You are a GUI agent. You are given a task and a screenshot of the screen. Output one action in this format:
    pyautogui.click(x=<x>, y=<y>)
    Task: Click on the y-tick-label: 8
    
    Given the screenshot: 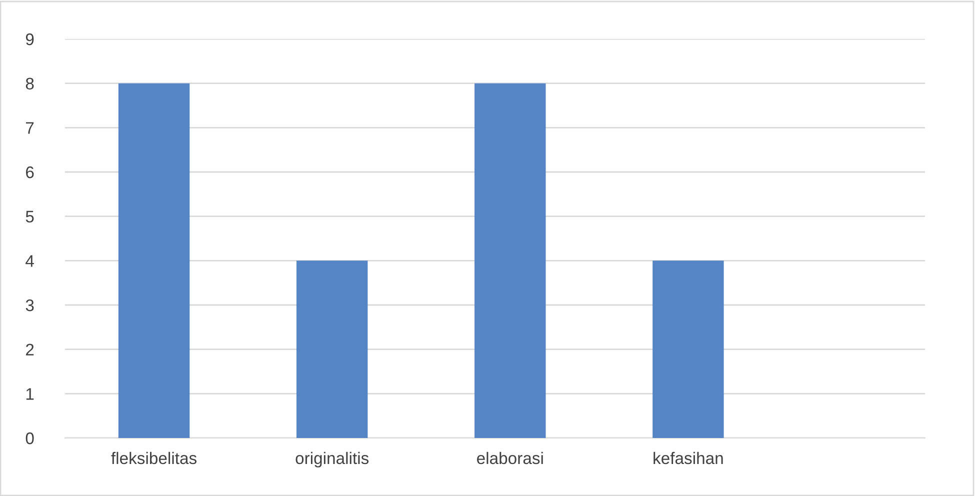 What is the action you would take?
    pyautogui.click(x=30, y=84)
    